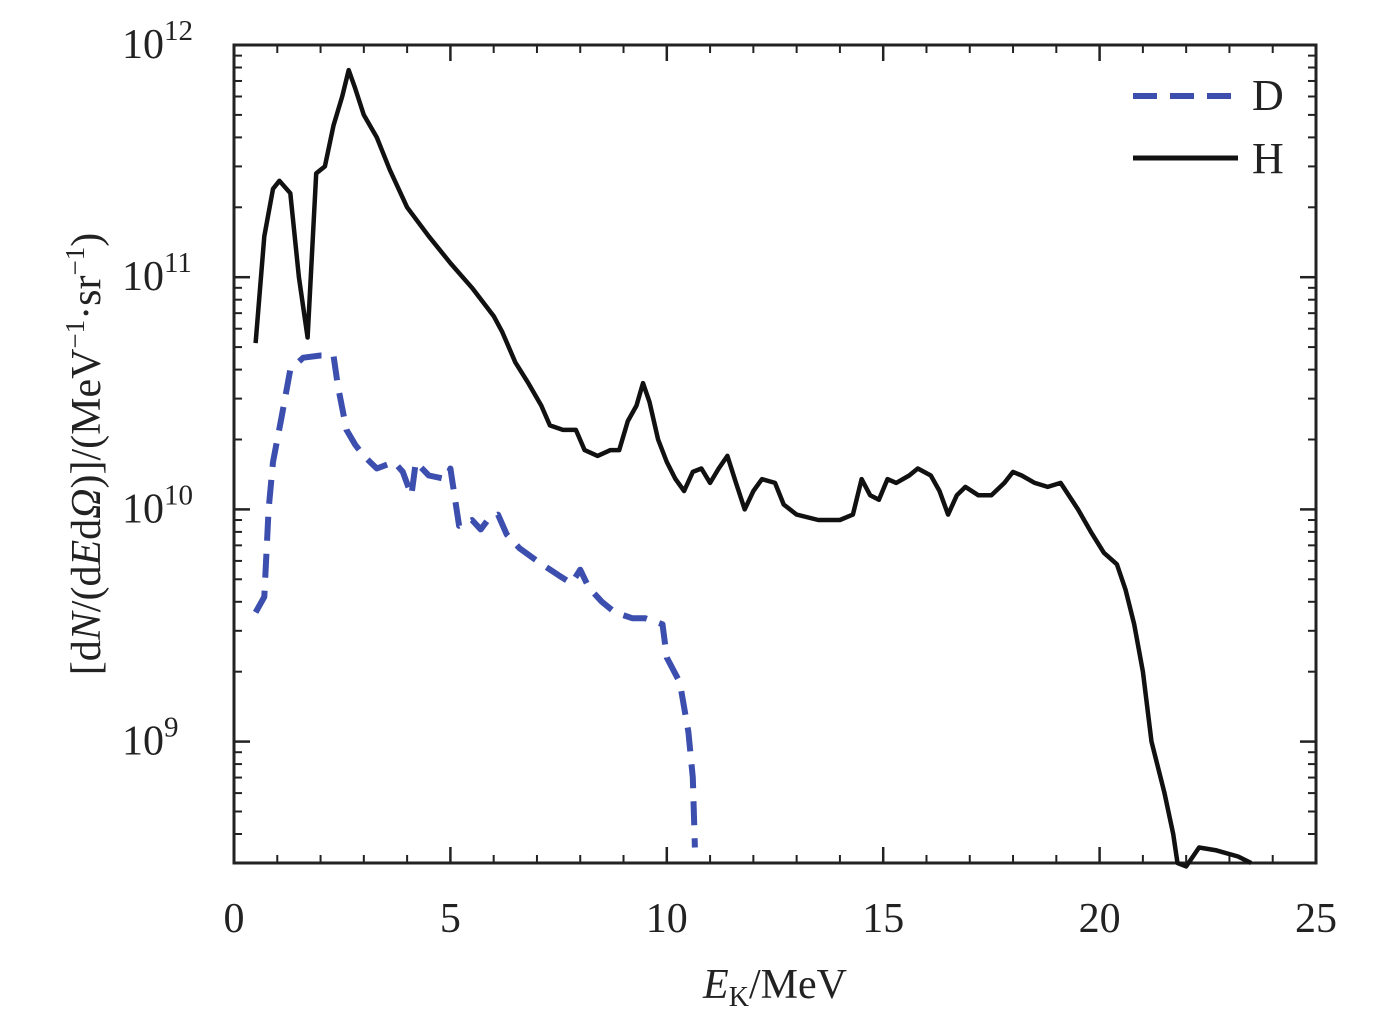 The height and width of the screenshot is (1028, 1378). I want to click on y-axis-title: [dN/(dEdΩ)]/(MeV−1·sr−1), so click(85, 454).